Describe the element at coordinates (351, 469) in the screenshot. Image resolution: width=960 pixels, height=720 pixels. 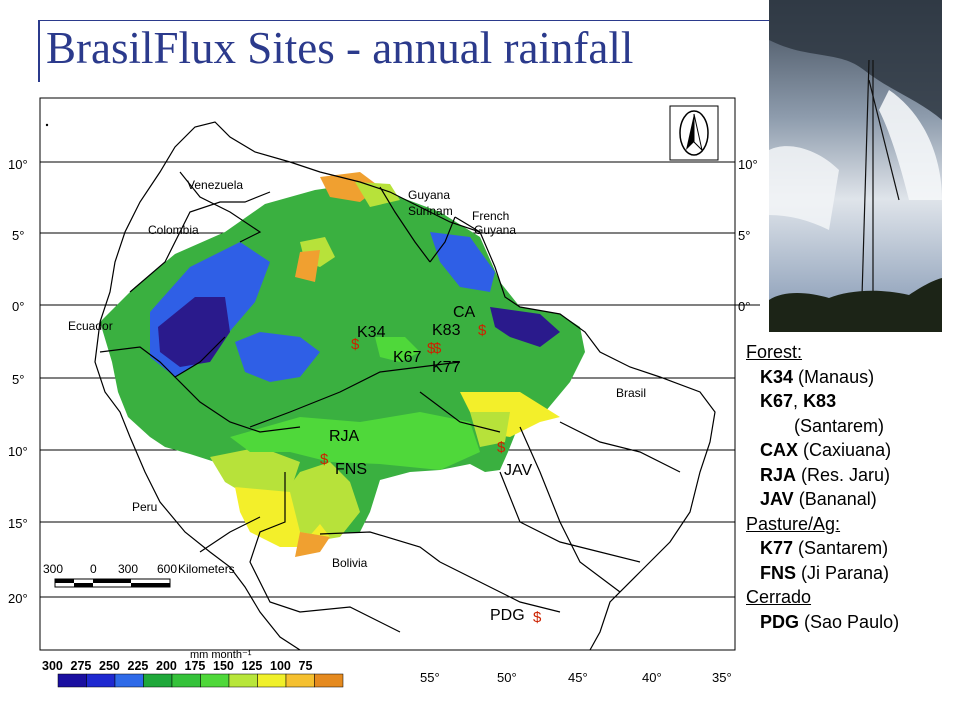
I see `site-label-fns: FNS` at that location.